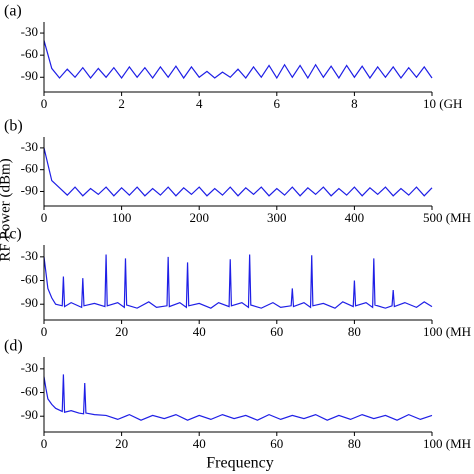 The height and width of the screenshot is (474, 474). I want to click on x-tick-label: 100, so click(122, 217).